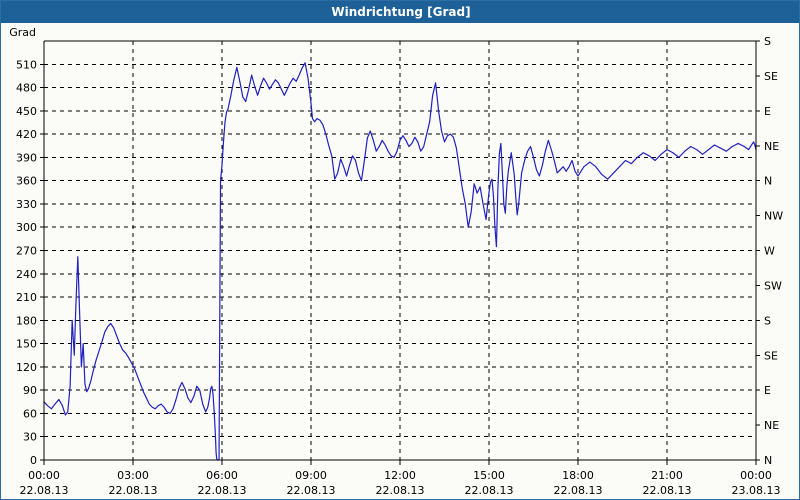  I want to click on y-axis-left-tick-label: 330, so click(26, 204).